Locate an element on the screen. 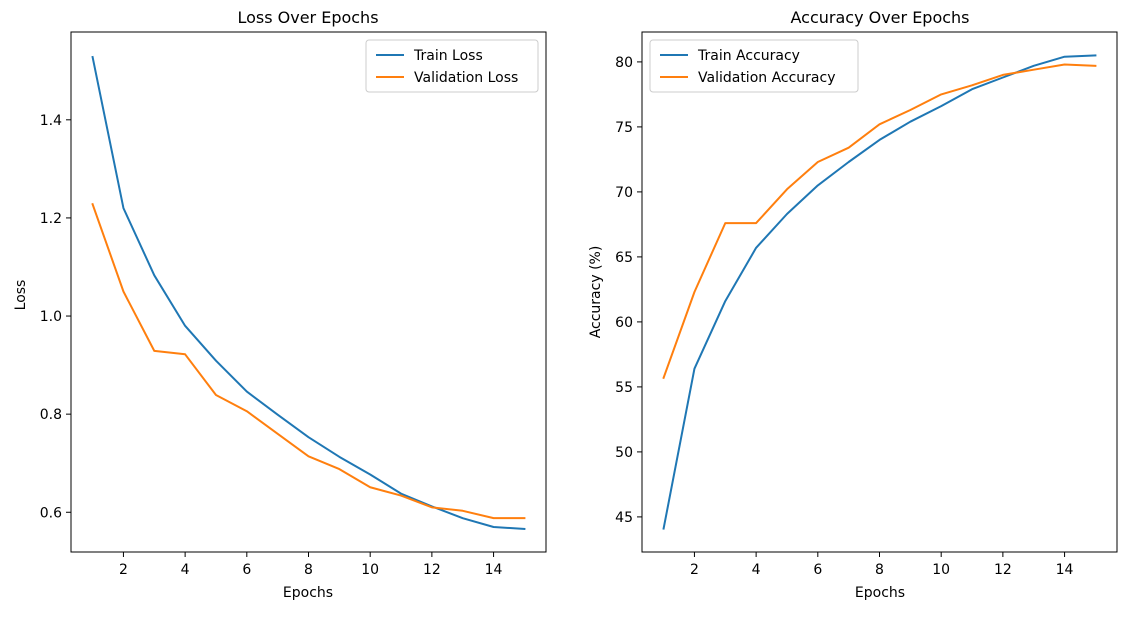 This screenshot has width=1146, height=617. loss-chart-title: Loss Over Epochs is located at coordinates (307, 17).